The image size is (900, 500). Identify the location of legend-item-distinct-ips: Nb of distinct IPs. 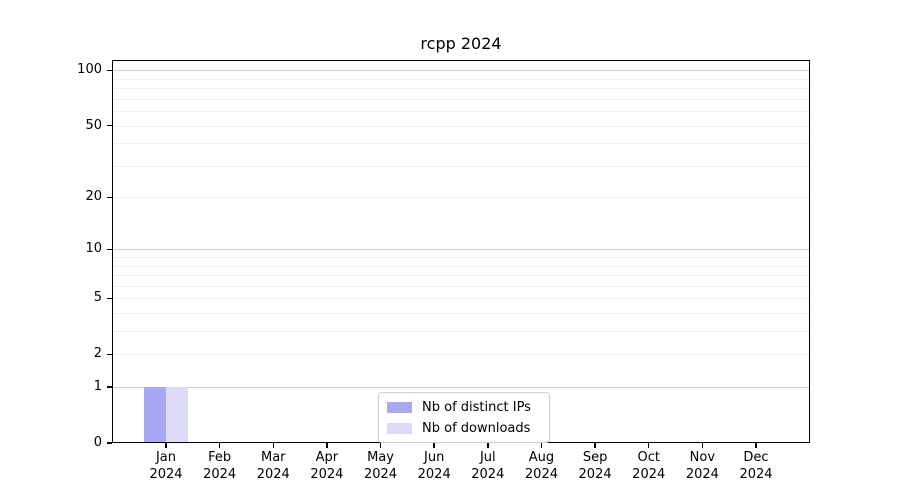
(463, 407).